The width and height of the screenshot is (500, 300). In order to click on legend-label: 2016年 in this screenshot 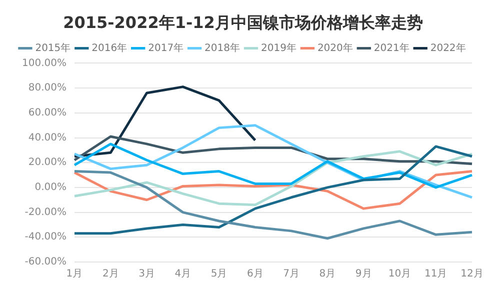, I will do `click(110, 48)`.